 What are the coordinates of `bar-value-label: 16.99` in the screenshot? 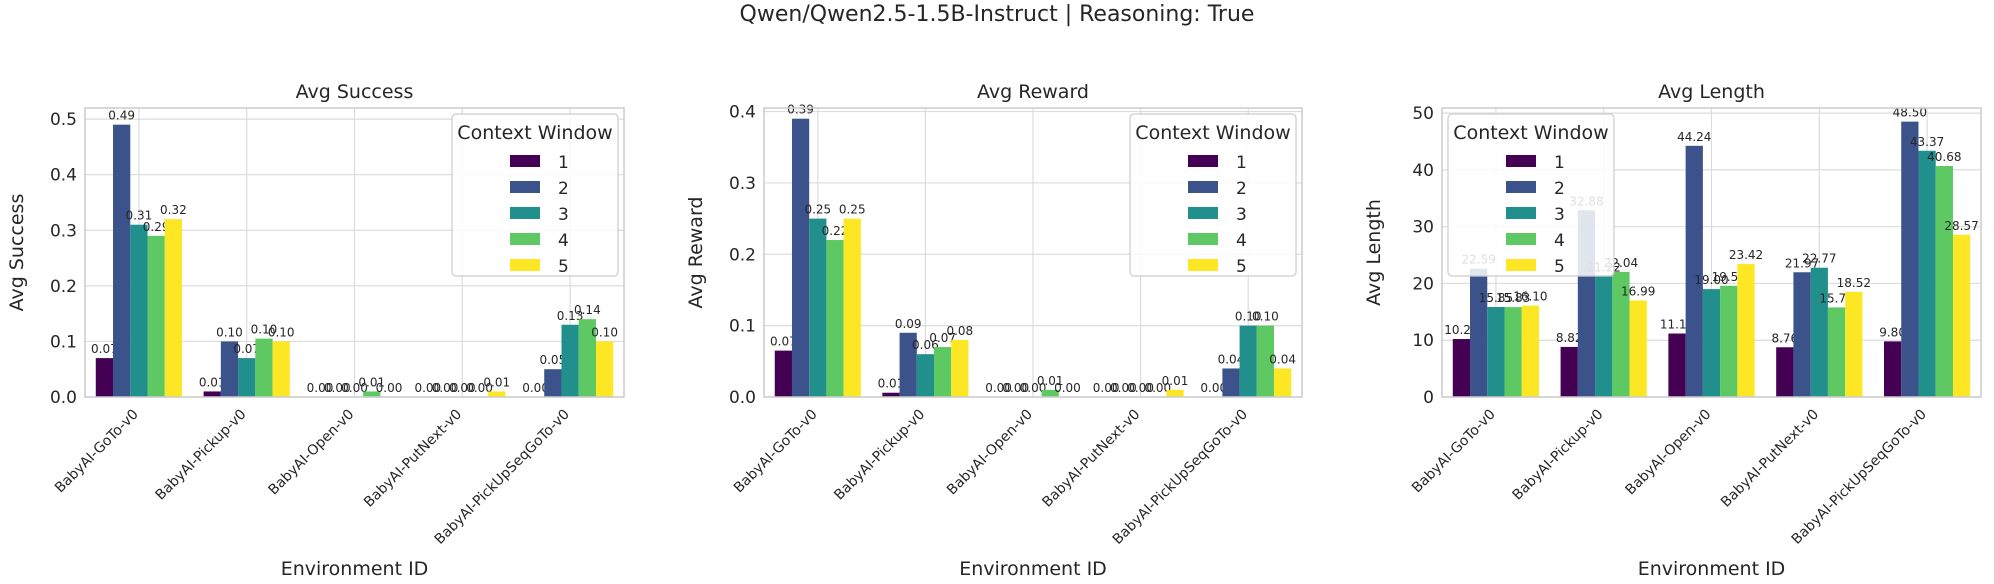 It's located at (1638, 292).